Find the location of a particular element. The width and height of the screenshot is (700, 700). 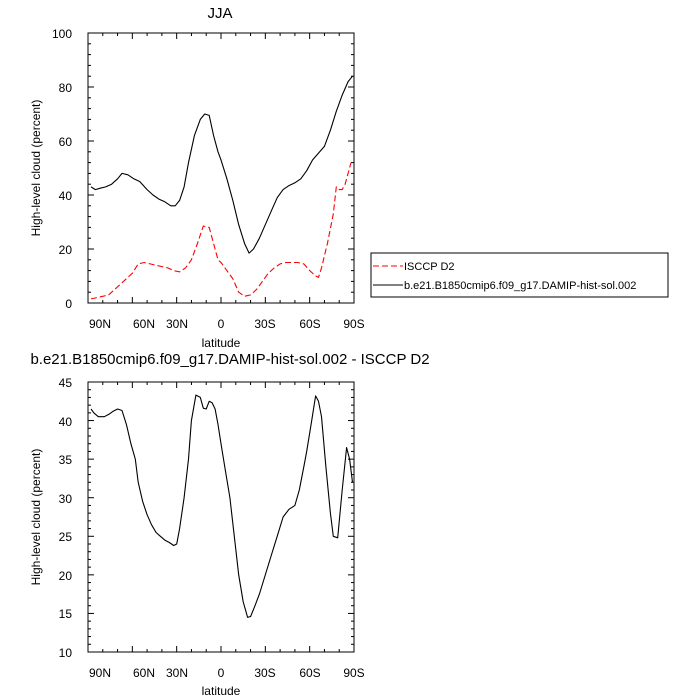

bottom-x-tick-label: 60S is located at coordinates (309, 673).